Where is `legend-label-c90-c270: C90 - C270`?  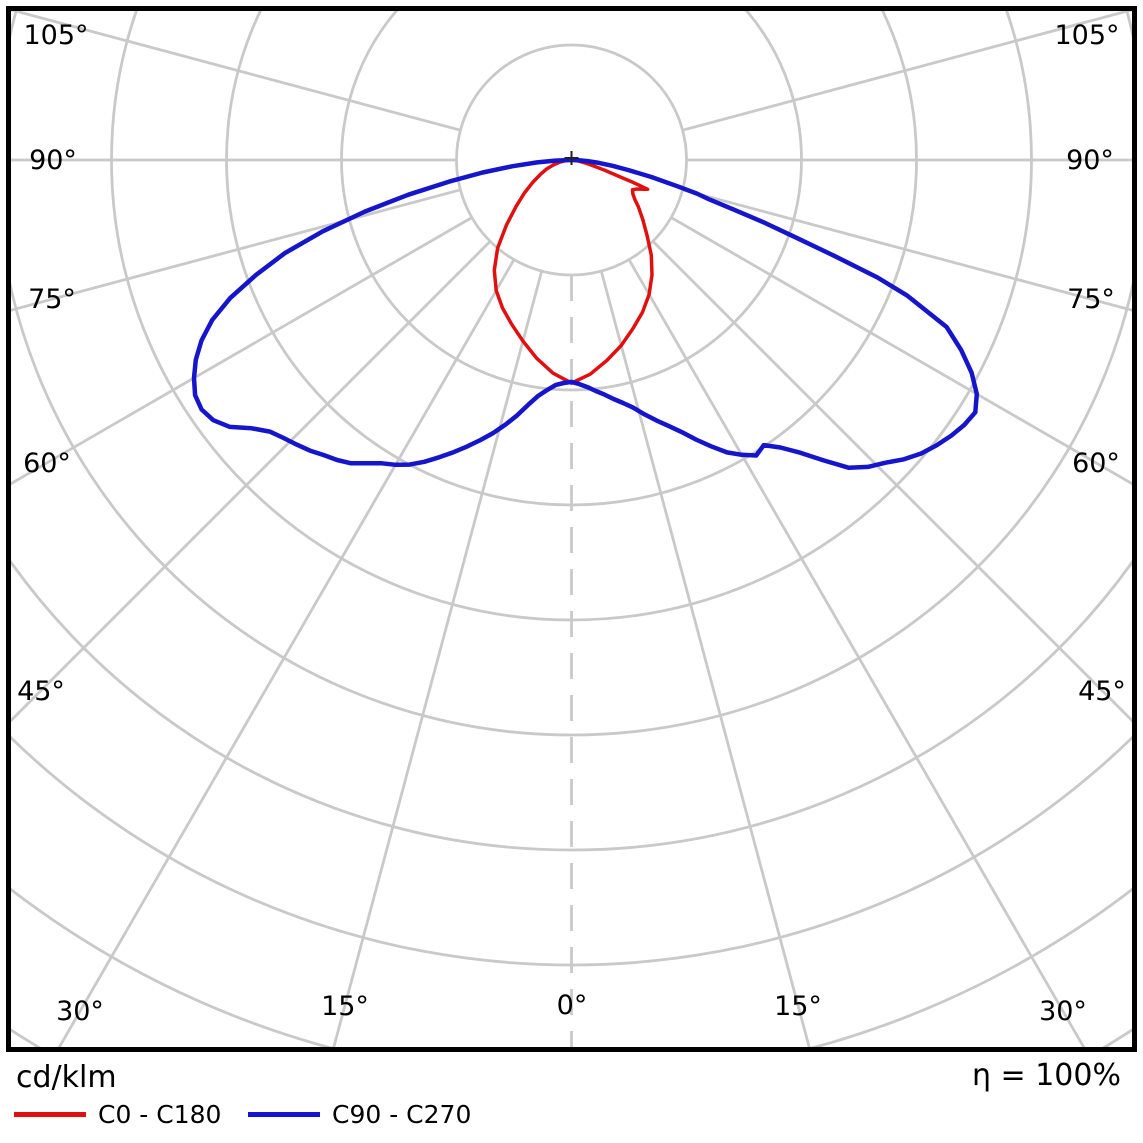 legend-label-c90-c270: C90 - C270 is located at coordinates (402, 1114).